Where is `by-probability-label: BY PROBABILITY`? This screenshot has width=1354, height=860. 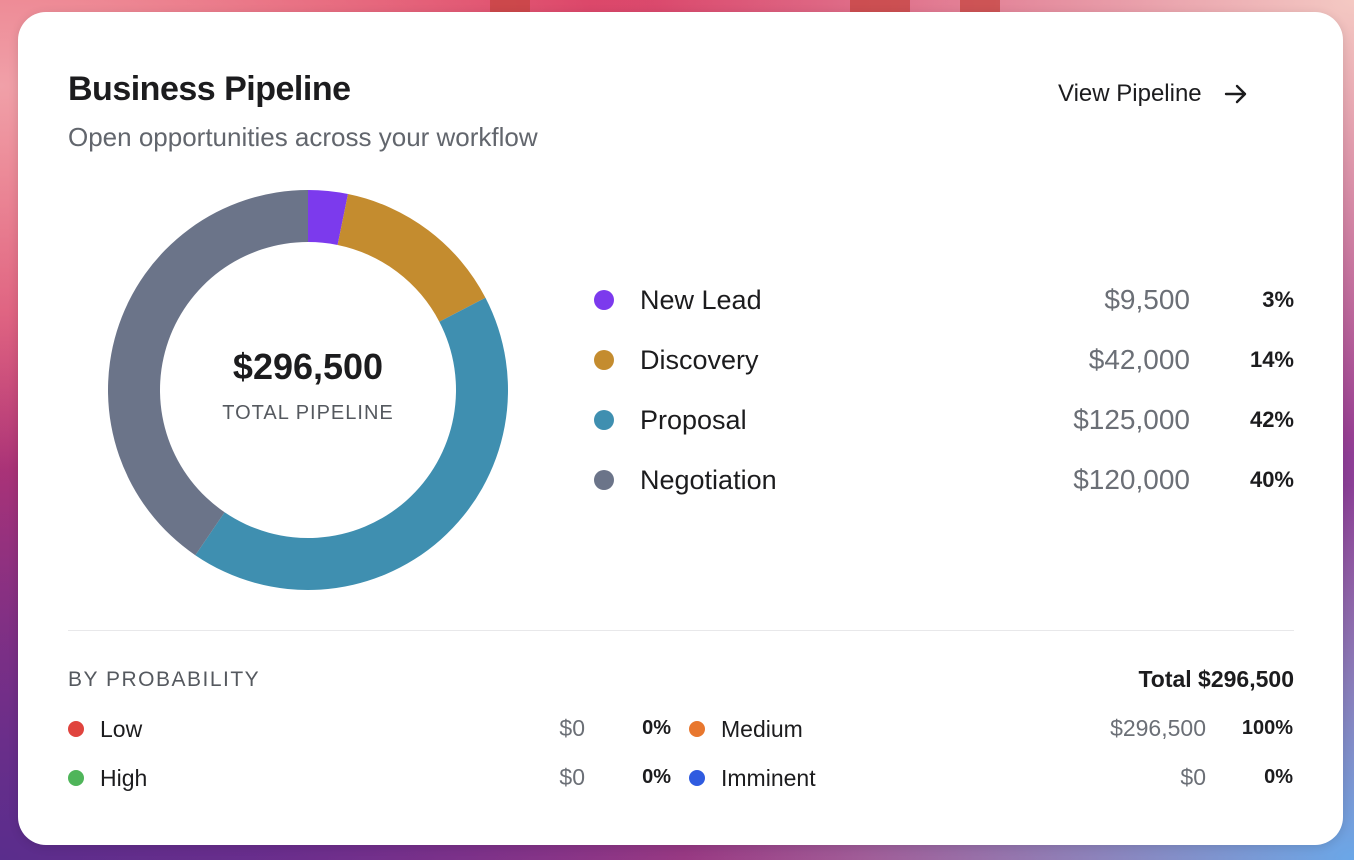
by-probability-label: BY PROBABILITY is located at coordinates (164, 679).